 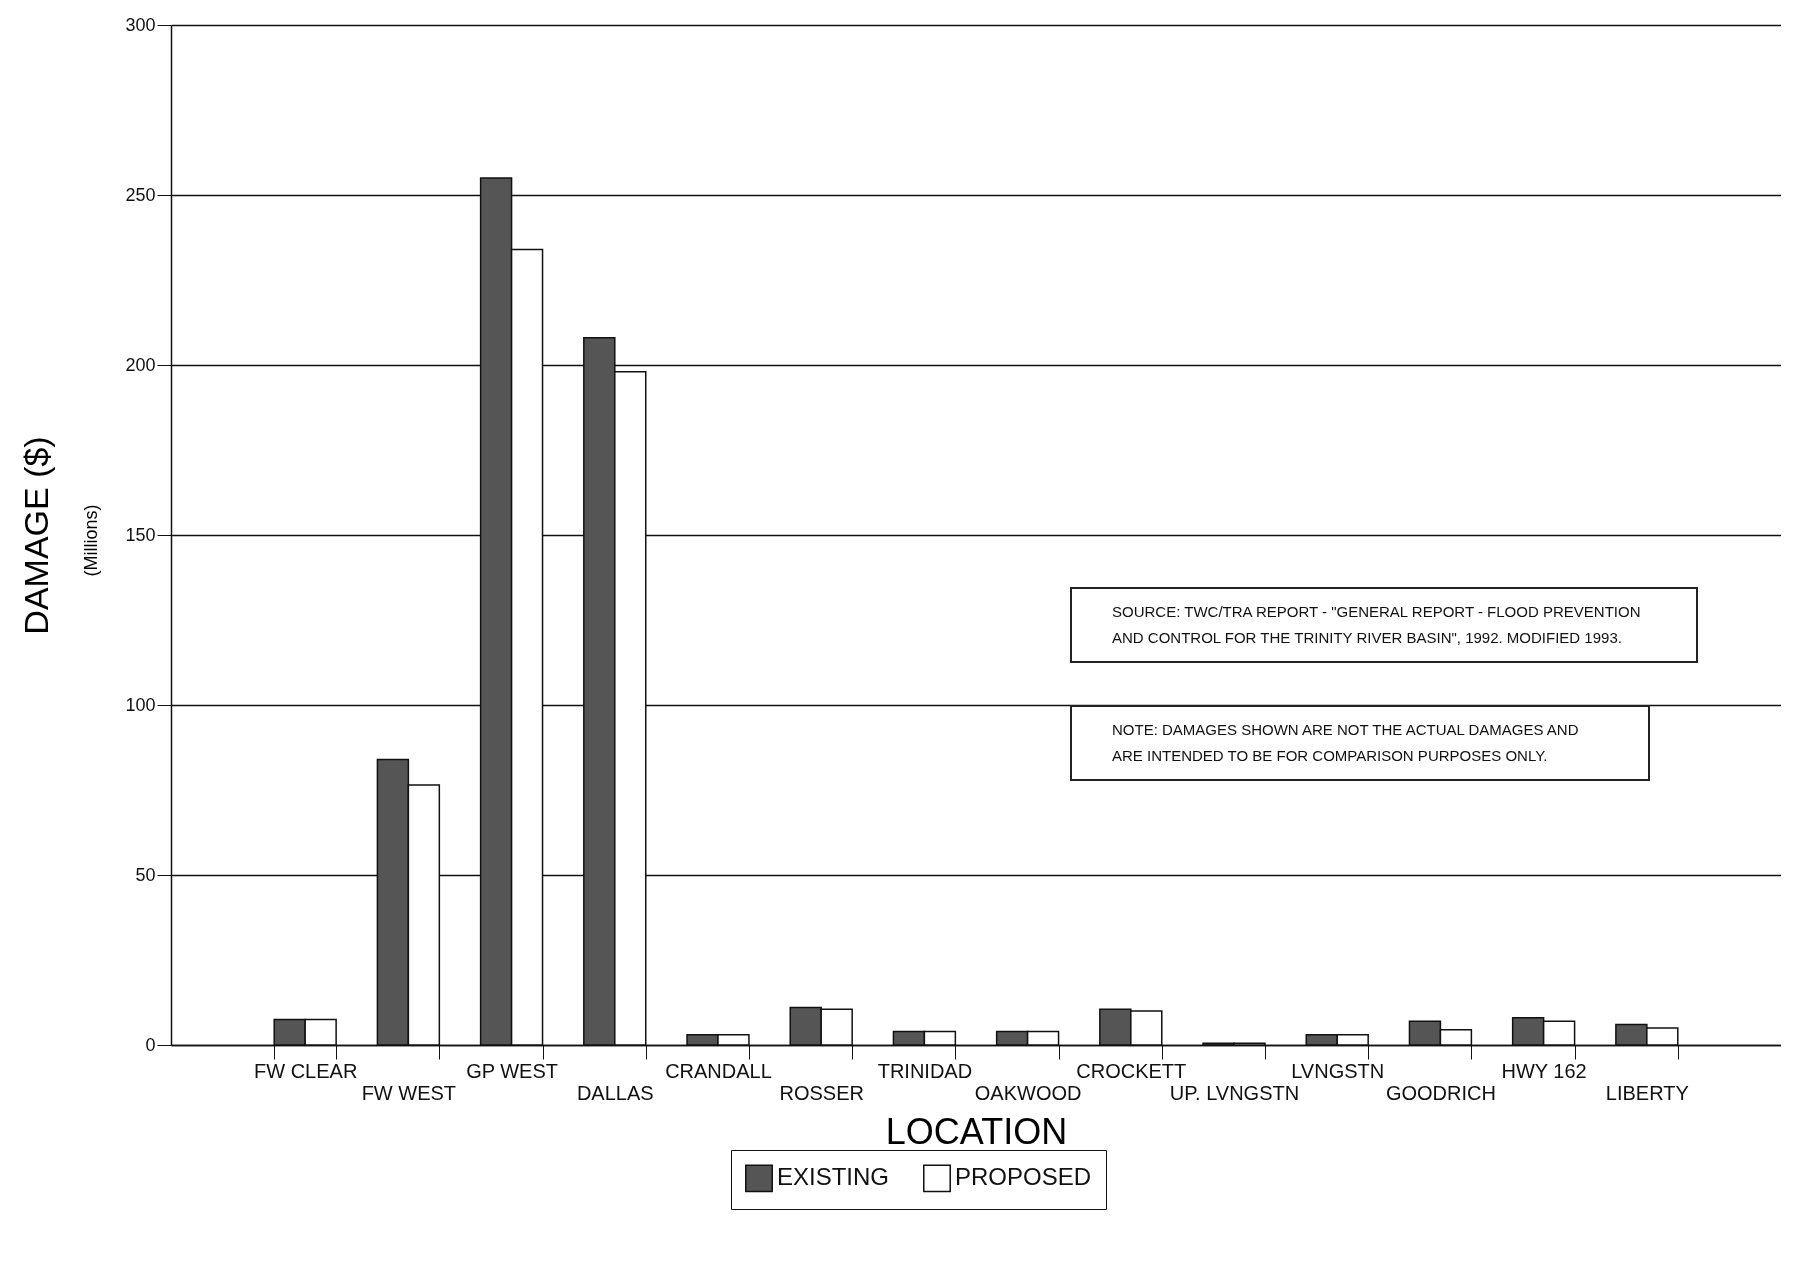 I want to click on y-tick-label: 100, so click(x=140, y=704).